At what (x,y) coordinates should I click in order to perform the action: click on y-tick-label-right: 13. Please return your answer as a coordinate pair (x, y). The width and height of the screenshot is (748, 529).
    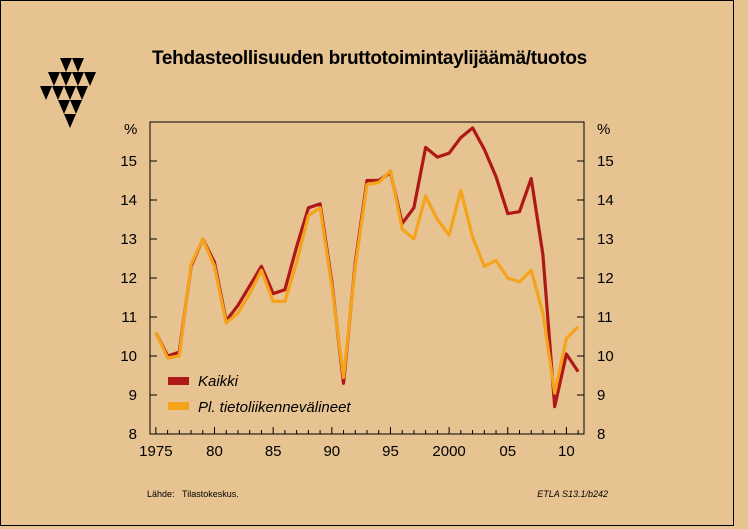
    Looking at the image, I should click on (605, 239).